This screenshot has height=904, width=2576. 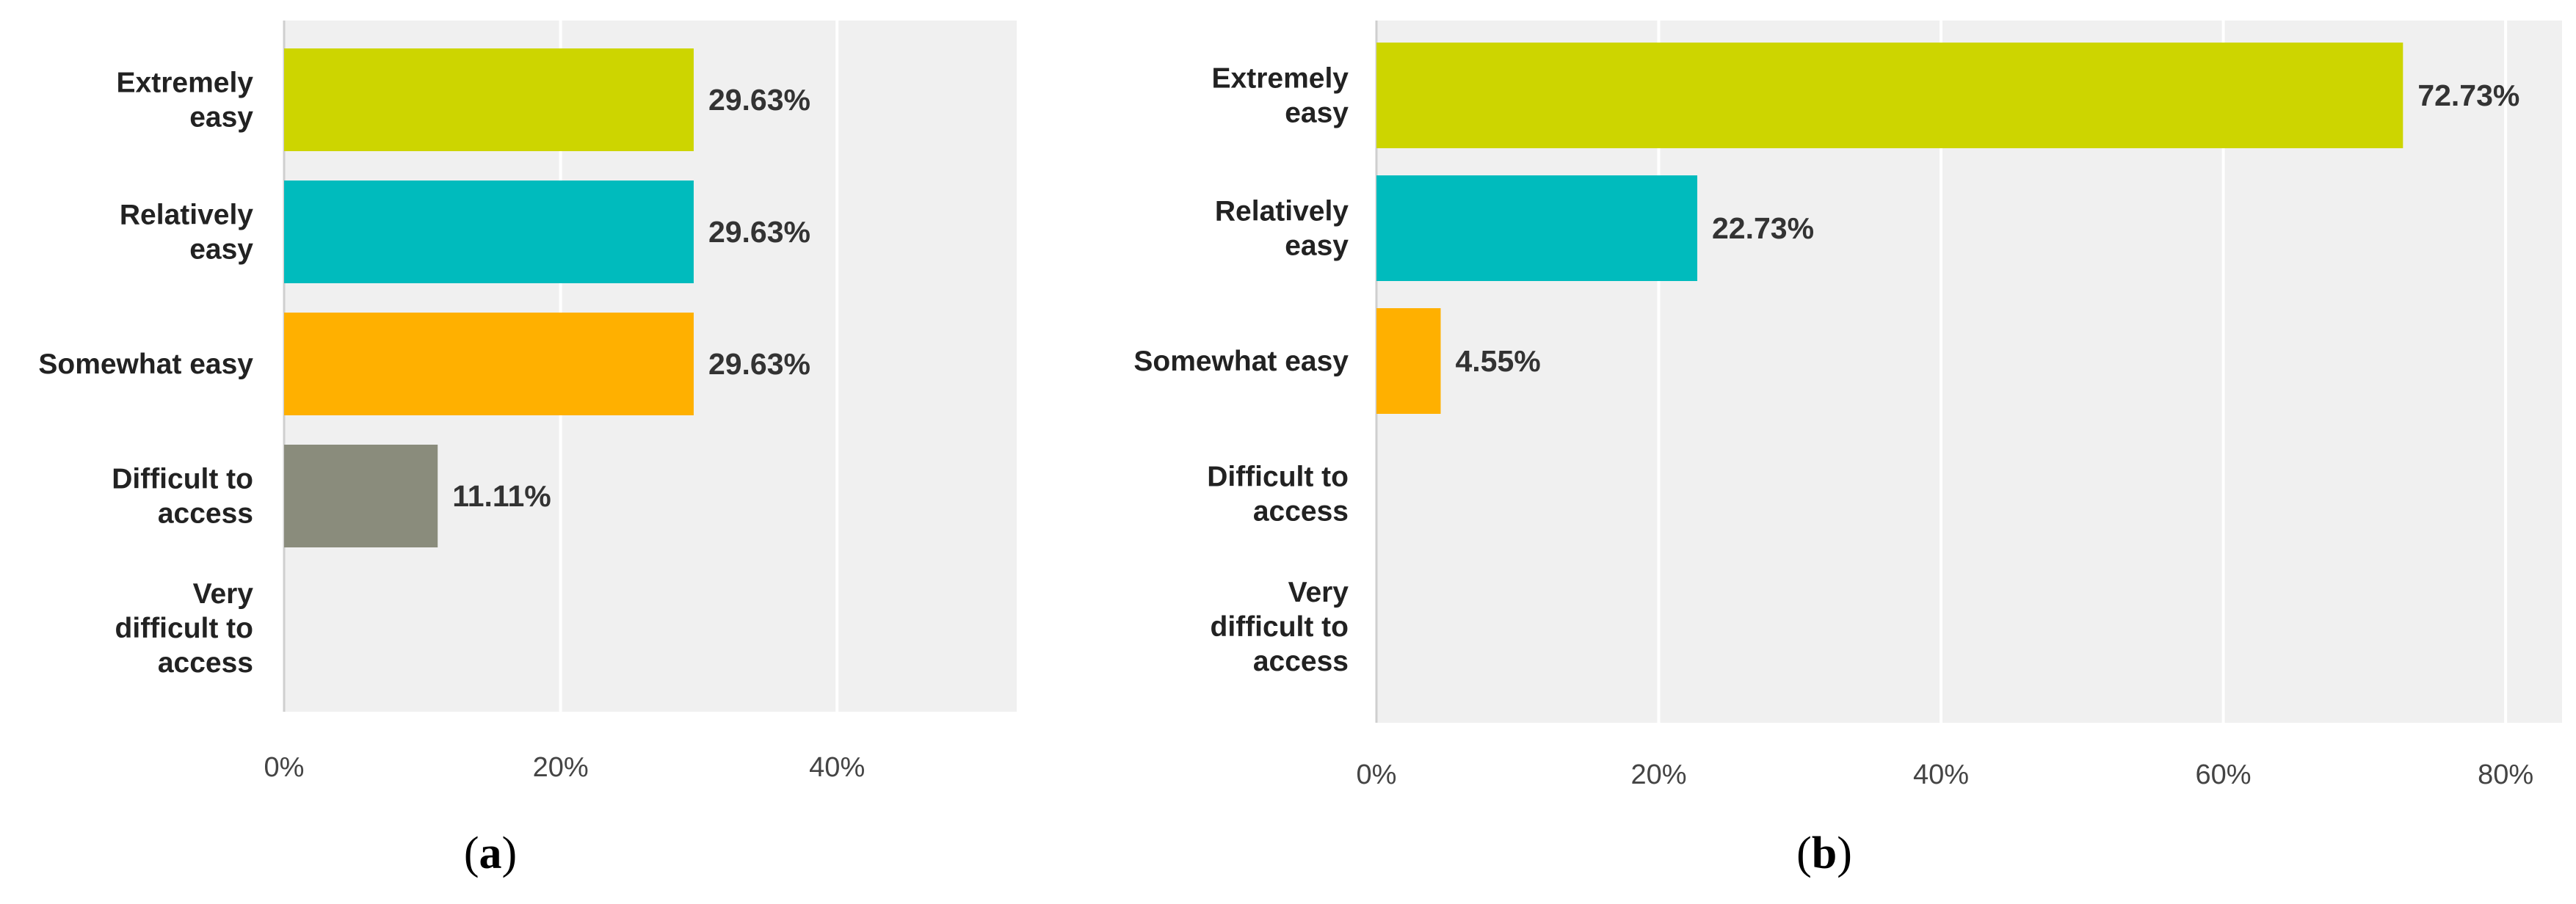 I want to click on category-label-line-a-extremely-easy-1: easy, so click(x=221, y=118).